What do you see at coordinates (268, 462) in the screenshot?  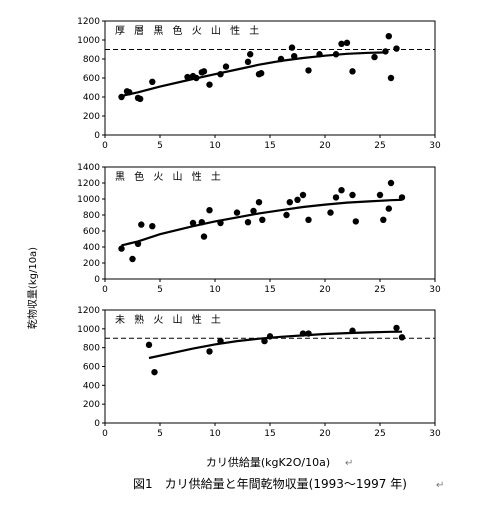 I see `x-axis-label: カリ供給量(kgK2O/10a)` at bounding box center [268, 462].